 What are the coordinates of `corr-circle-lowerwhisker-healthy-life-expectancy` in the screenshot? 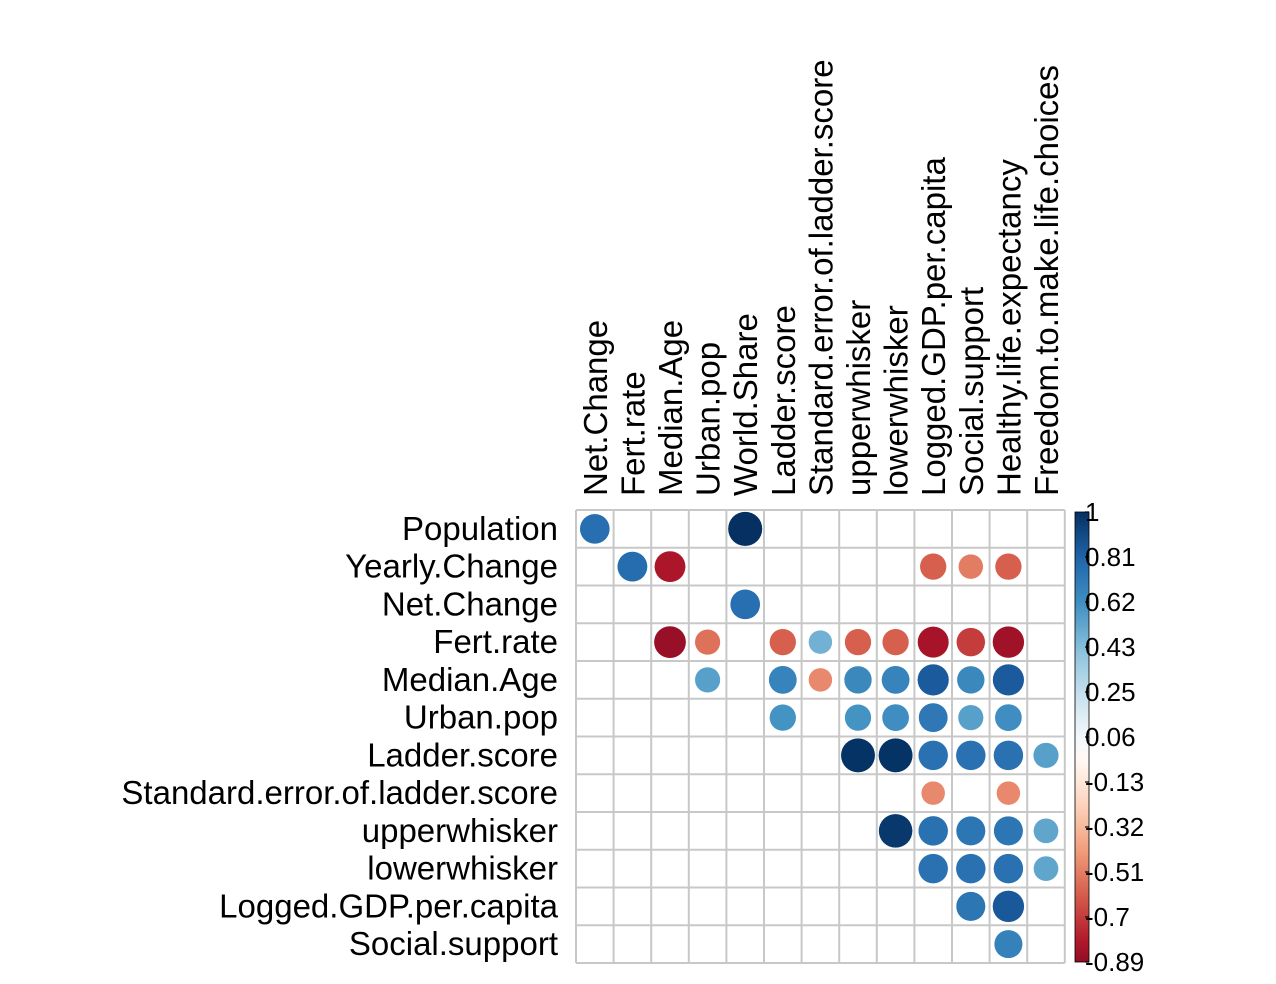 It's located at (1008, 868).